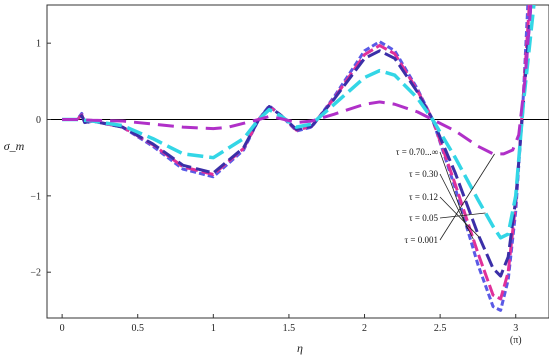  I want to click on x-axis-title: η, so click(300, 348).